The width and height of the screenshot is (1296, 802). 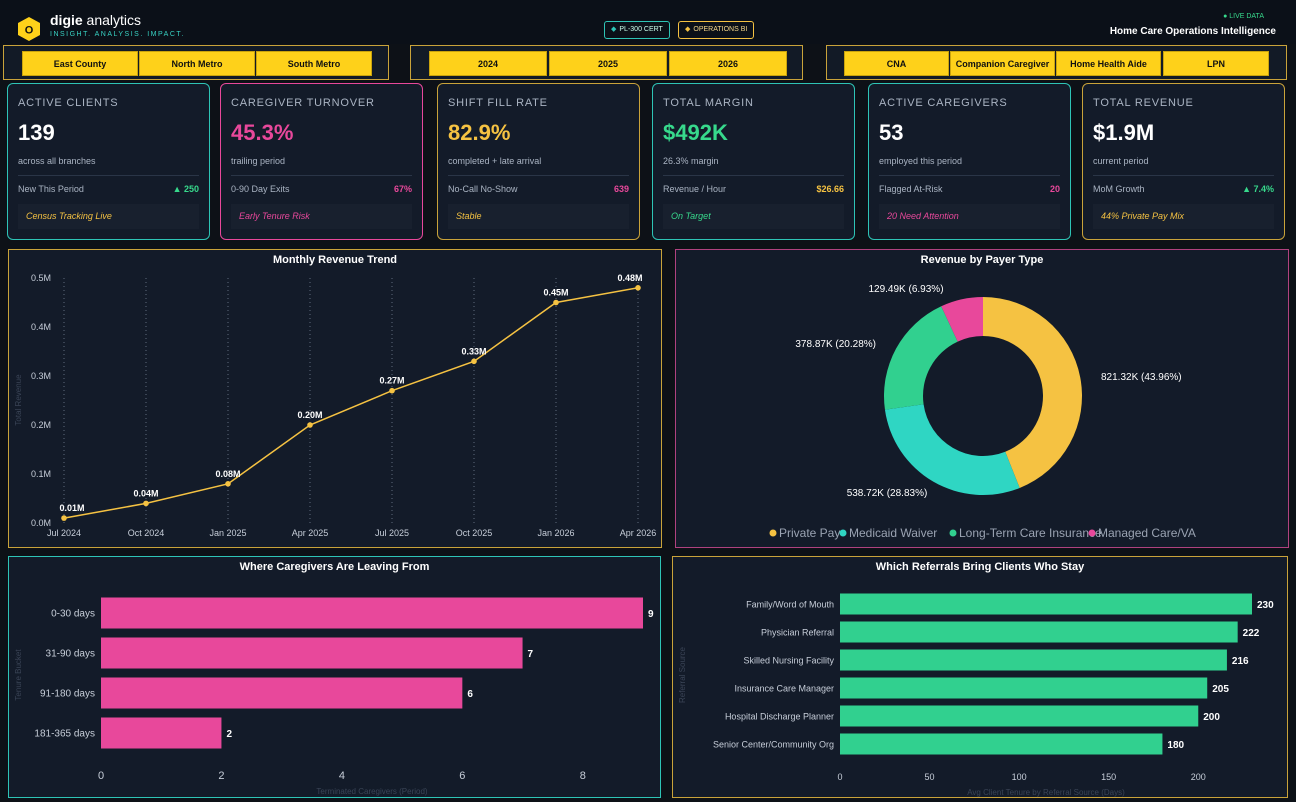 I want to click on legend-label: Managed Care/VA, so click(x=1147, y=533).